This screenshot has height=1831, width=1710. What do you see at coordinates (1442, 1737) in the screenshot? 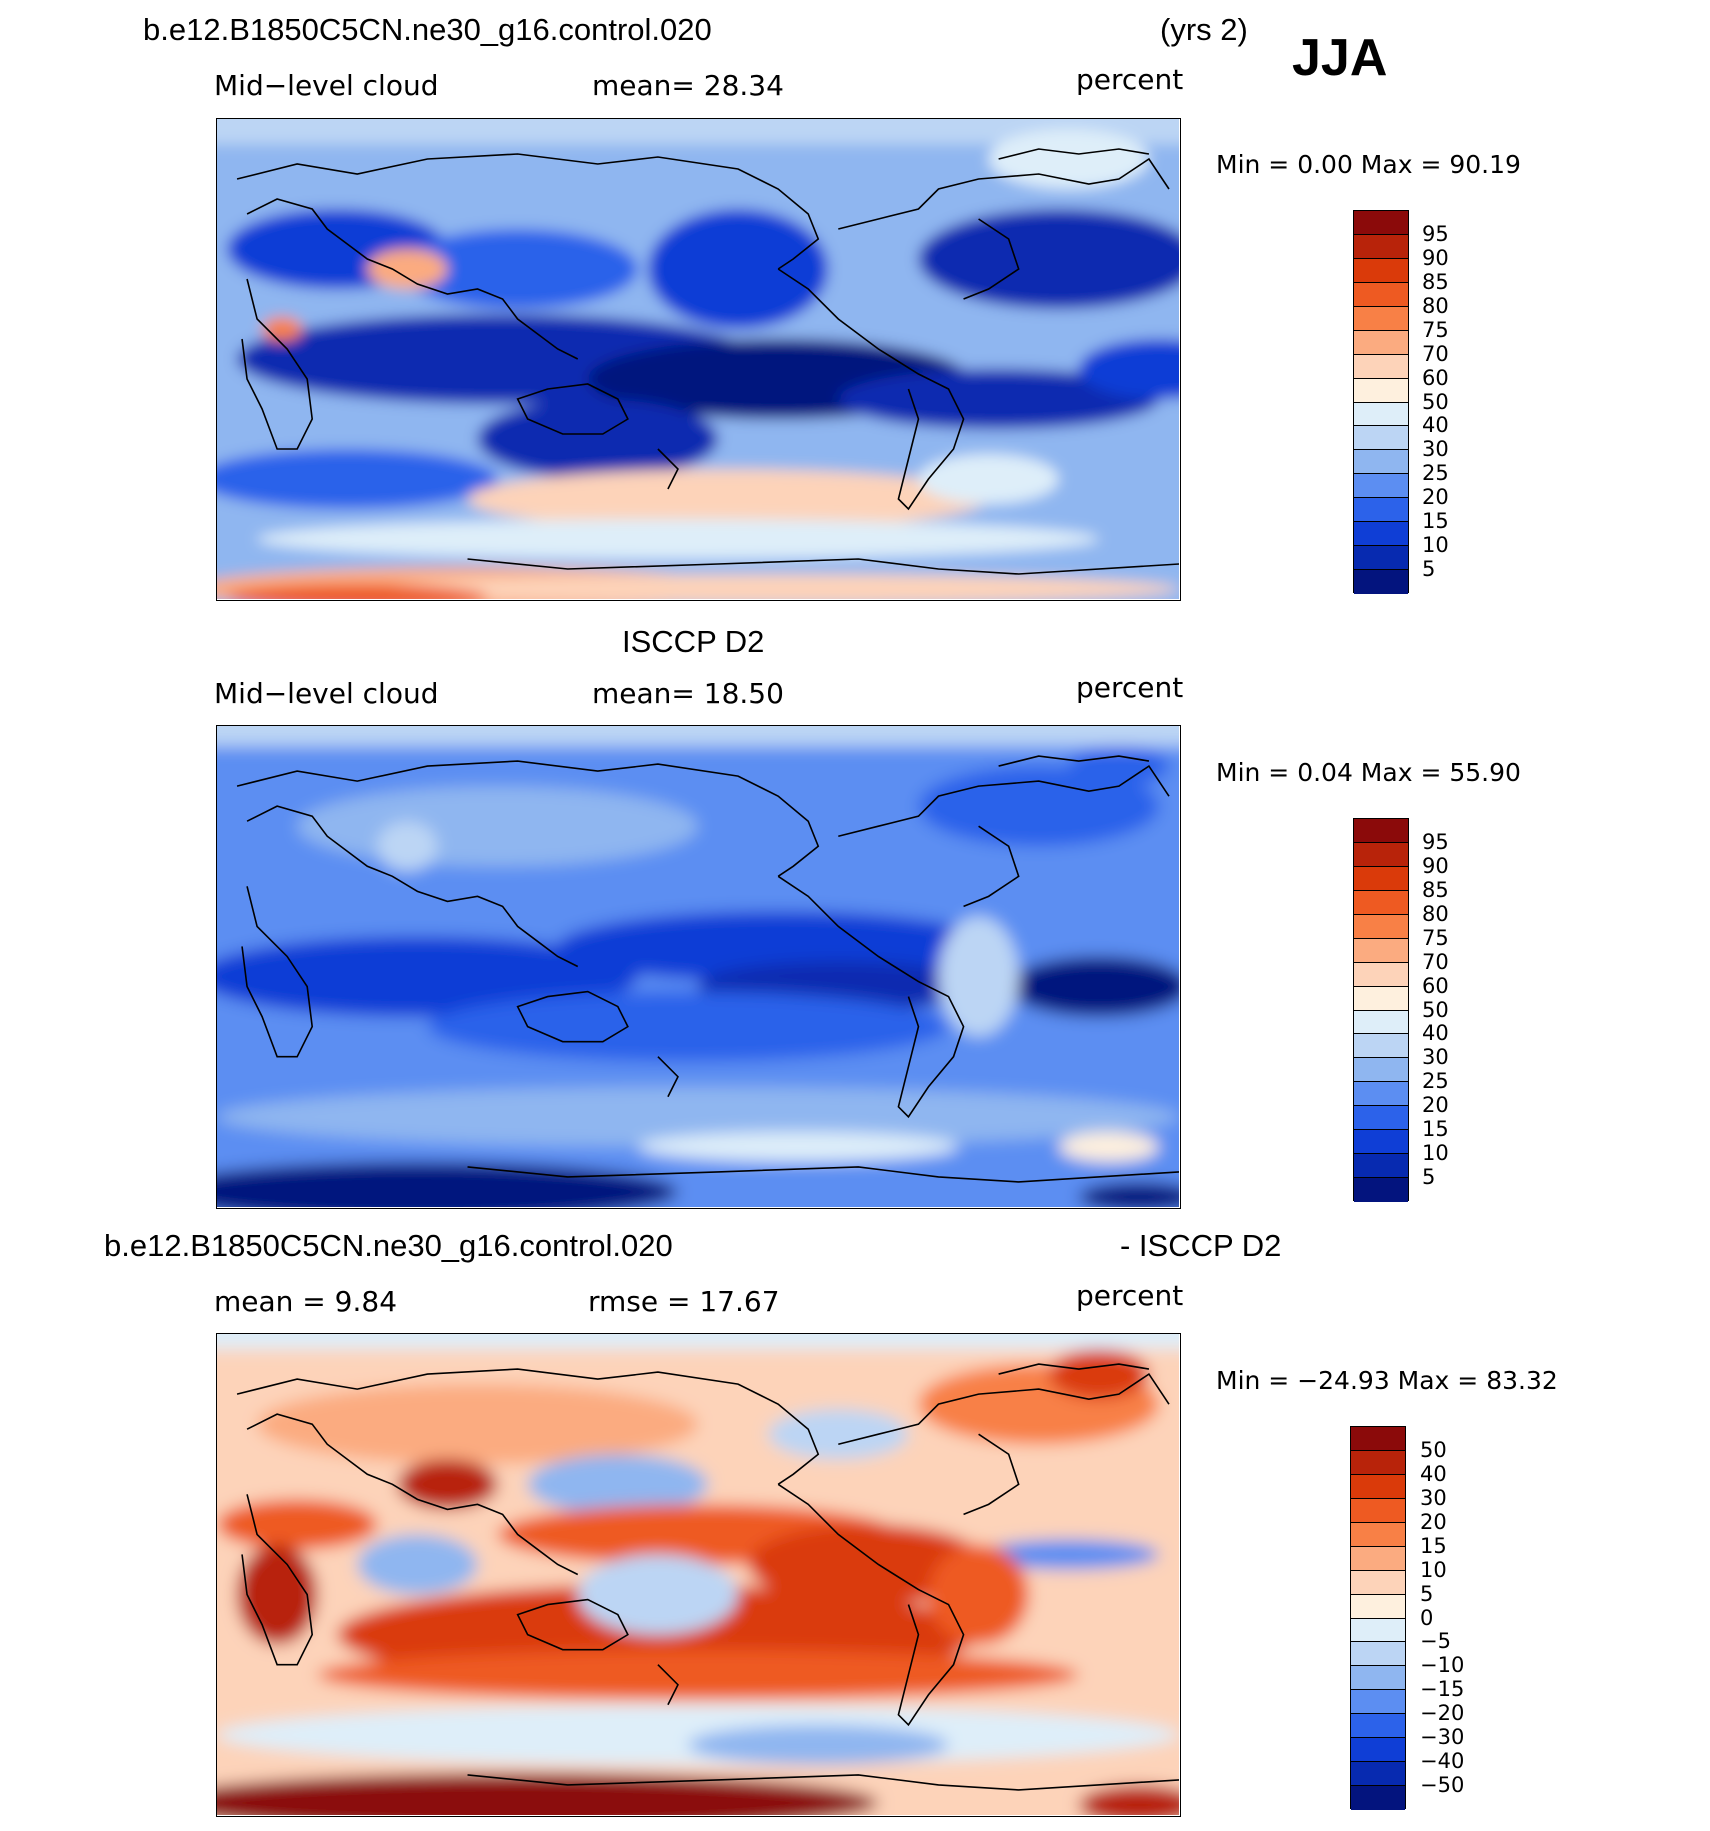
I see `colorbar-level-label: −30` at bounding box center [1442, 1737].